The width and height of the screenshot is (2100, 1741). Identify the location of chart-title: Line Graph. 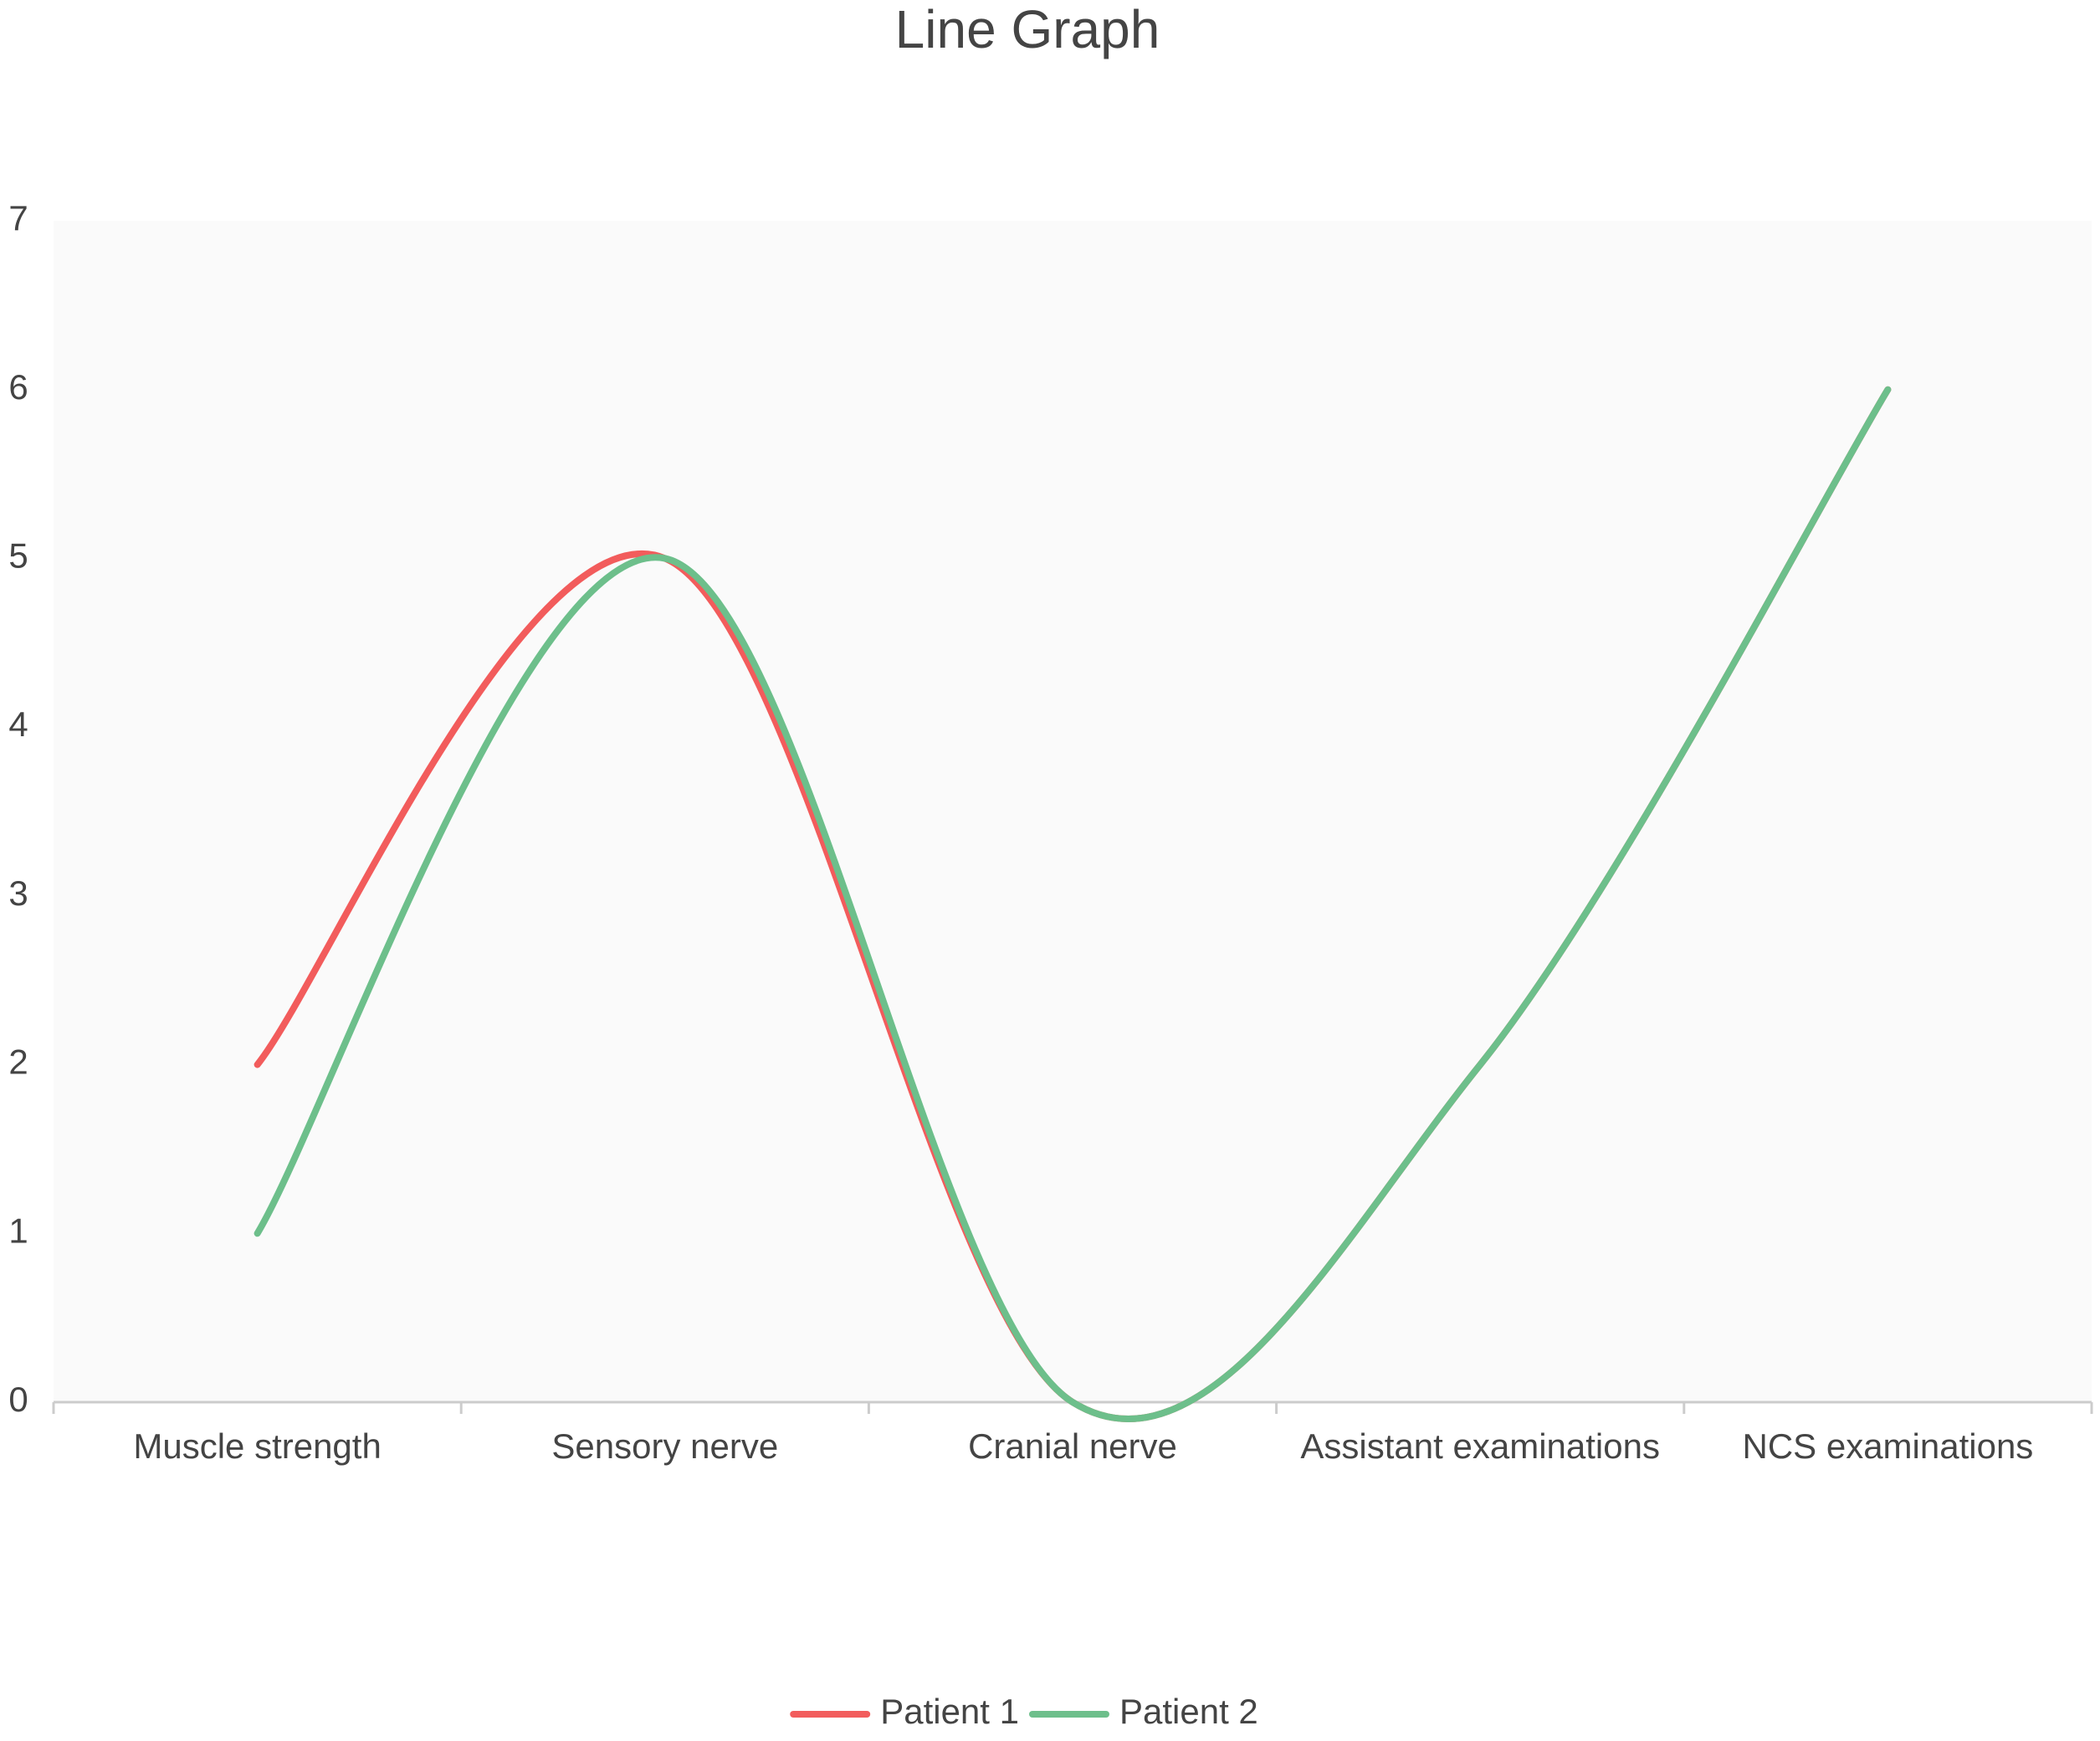
(1027, 29).